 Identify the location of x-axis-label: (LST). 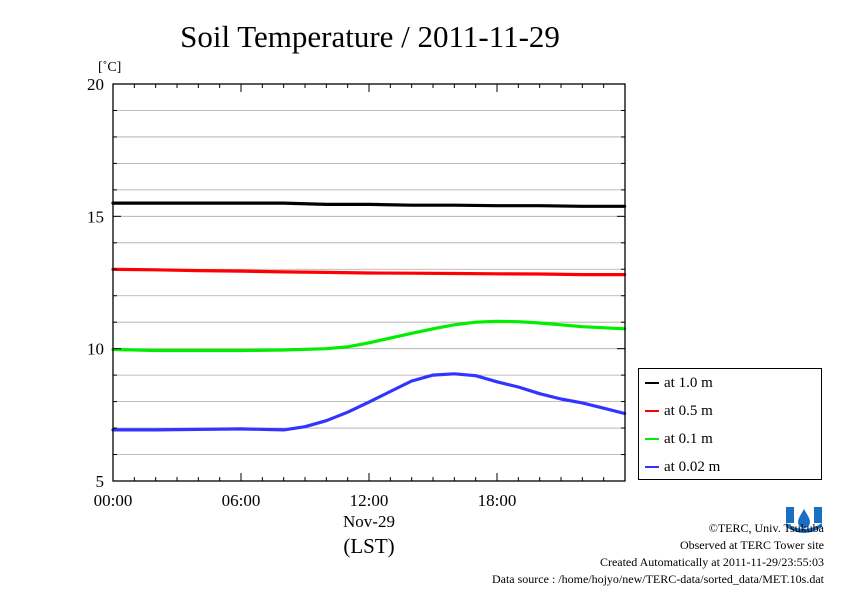
(368, 546).